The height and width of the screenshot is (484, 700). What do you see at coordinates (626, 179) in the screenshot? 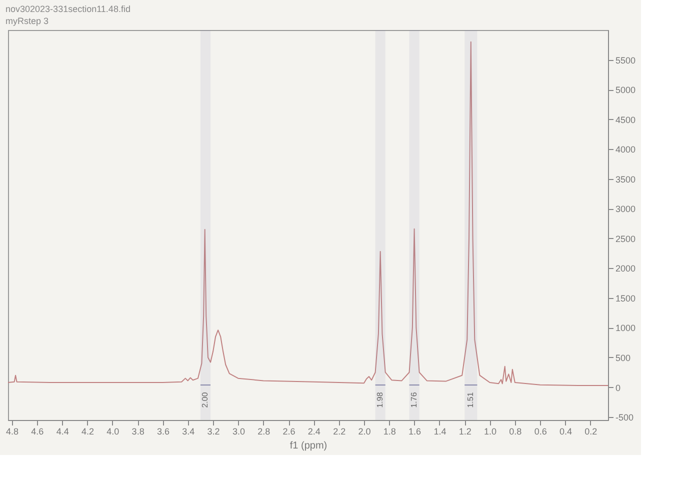
I see `y-tick-label: 3500` at bounding box center [626, 179].